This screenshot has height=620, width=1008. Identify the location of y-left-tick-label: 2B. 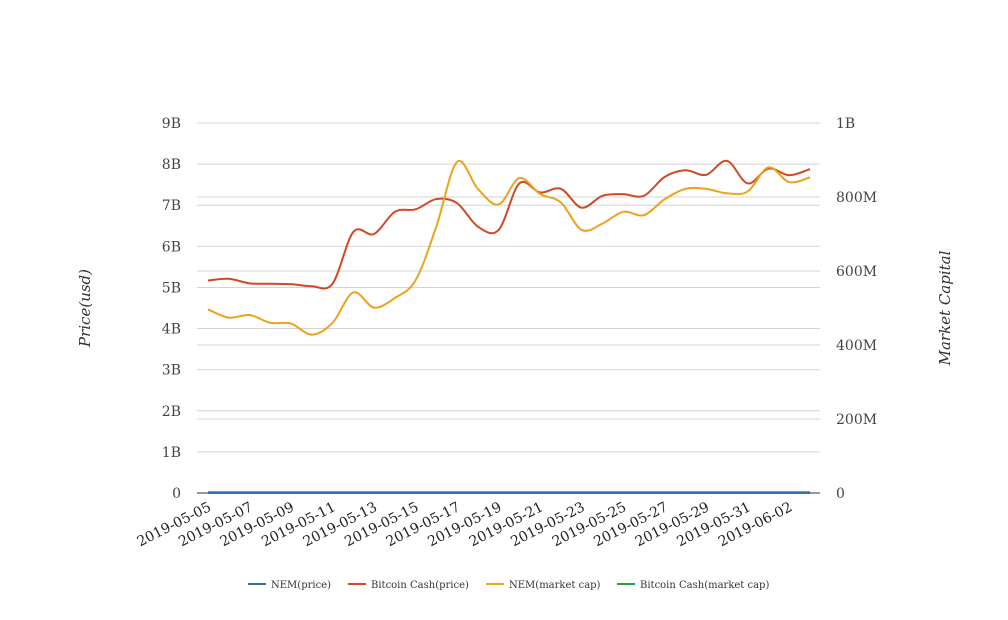
(171, 412).